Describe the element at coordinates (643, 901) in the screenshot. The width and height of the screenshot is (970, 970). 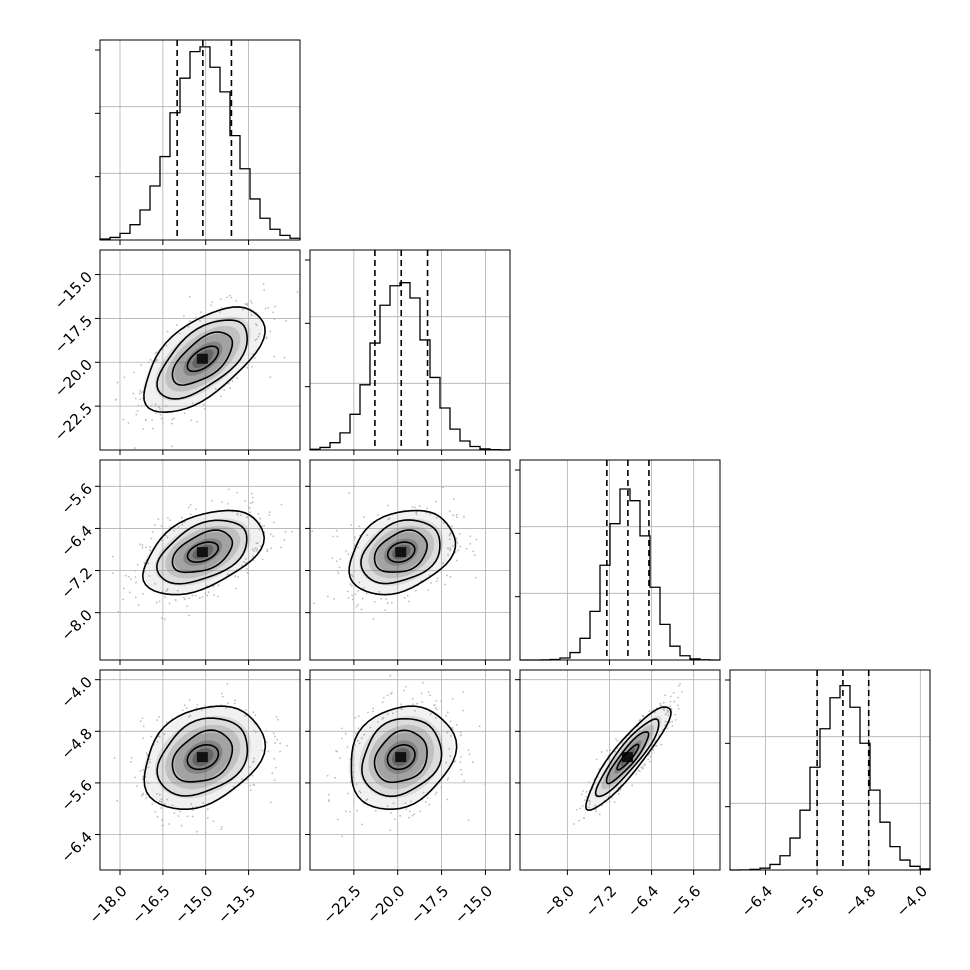
I see `panel-3-2-xtick-label-2: −6.4` at that location.